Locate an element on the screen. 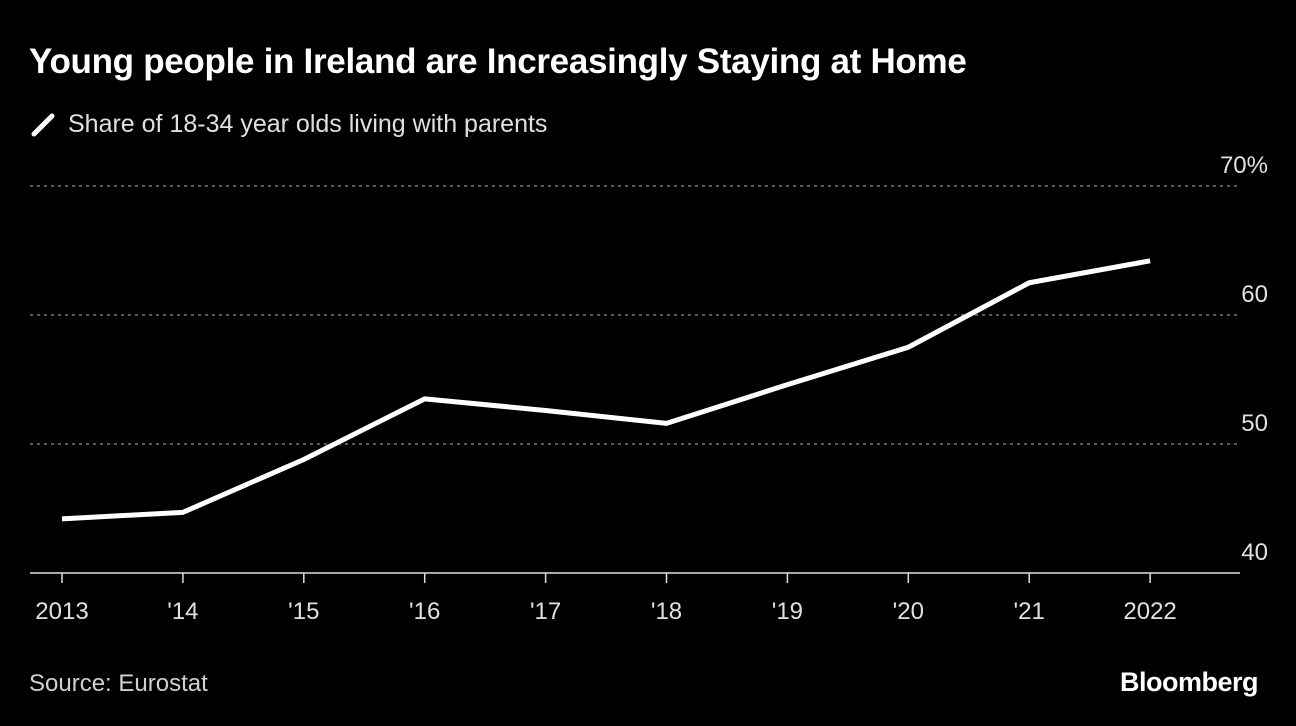  x-tick-label: 2022 is located at coordinates (1149, 611).